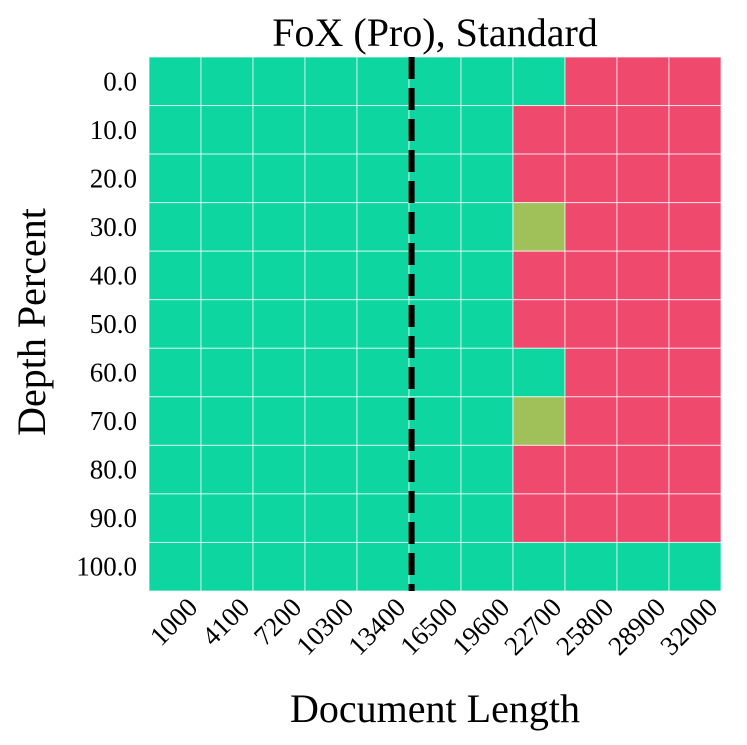 The height and width of the screenshot is (745, 747). What do you see at coordinates (435, 32) in the screenshot?
I see `chart-title: FoX (Pro), Standard` at bounding box center [435, 32].